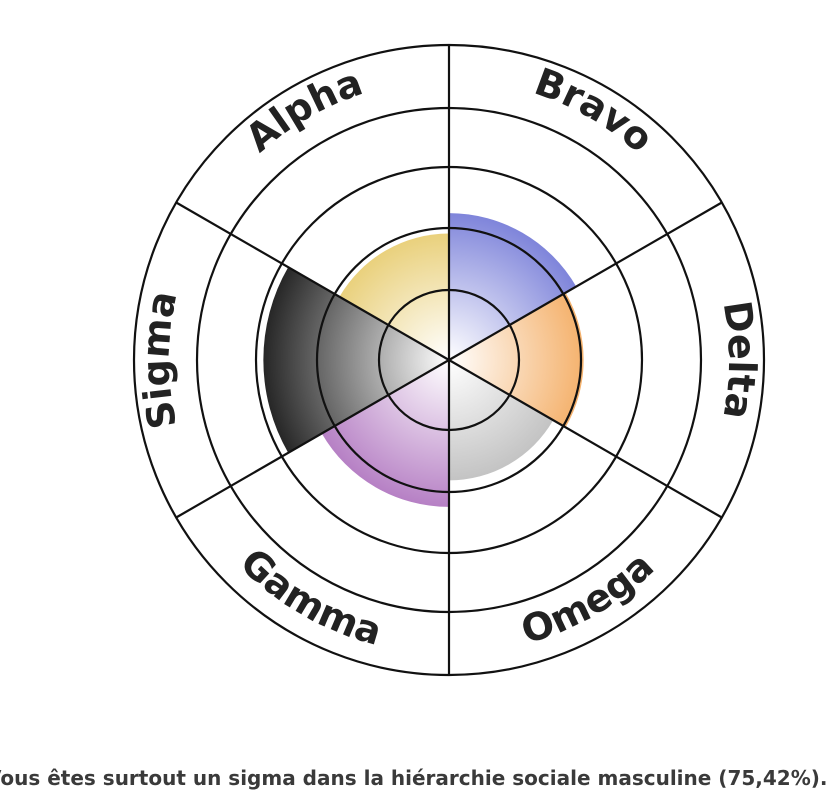 The width and height of the screenshot is (837, 808). What do you see at coordinates (501, 420) in the screenshot?
I see `sector-omega` at bounding box center [501, 420].